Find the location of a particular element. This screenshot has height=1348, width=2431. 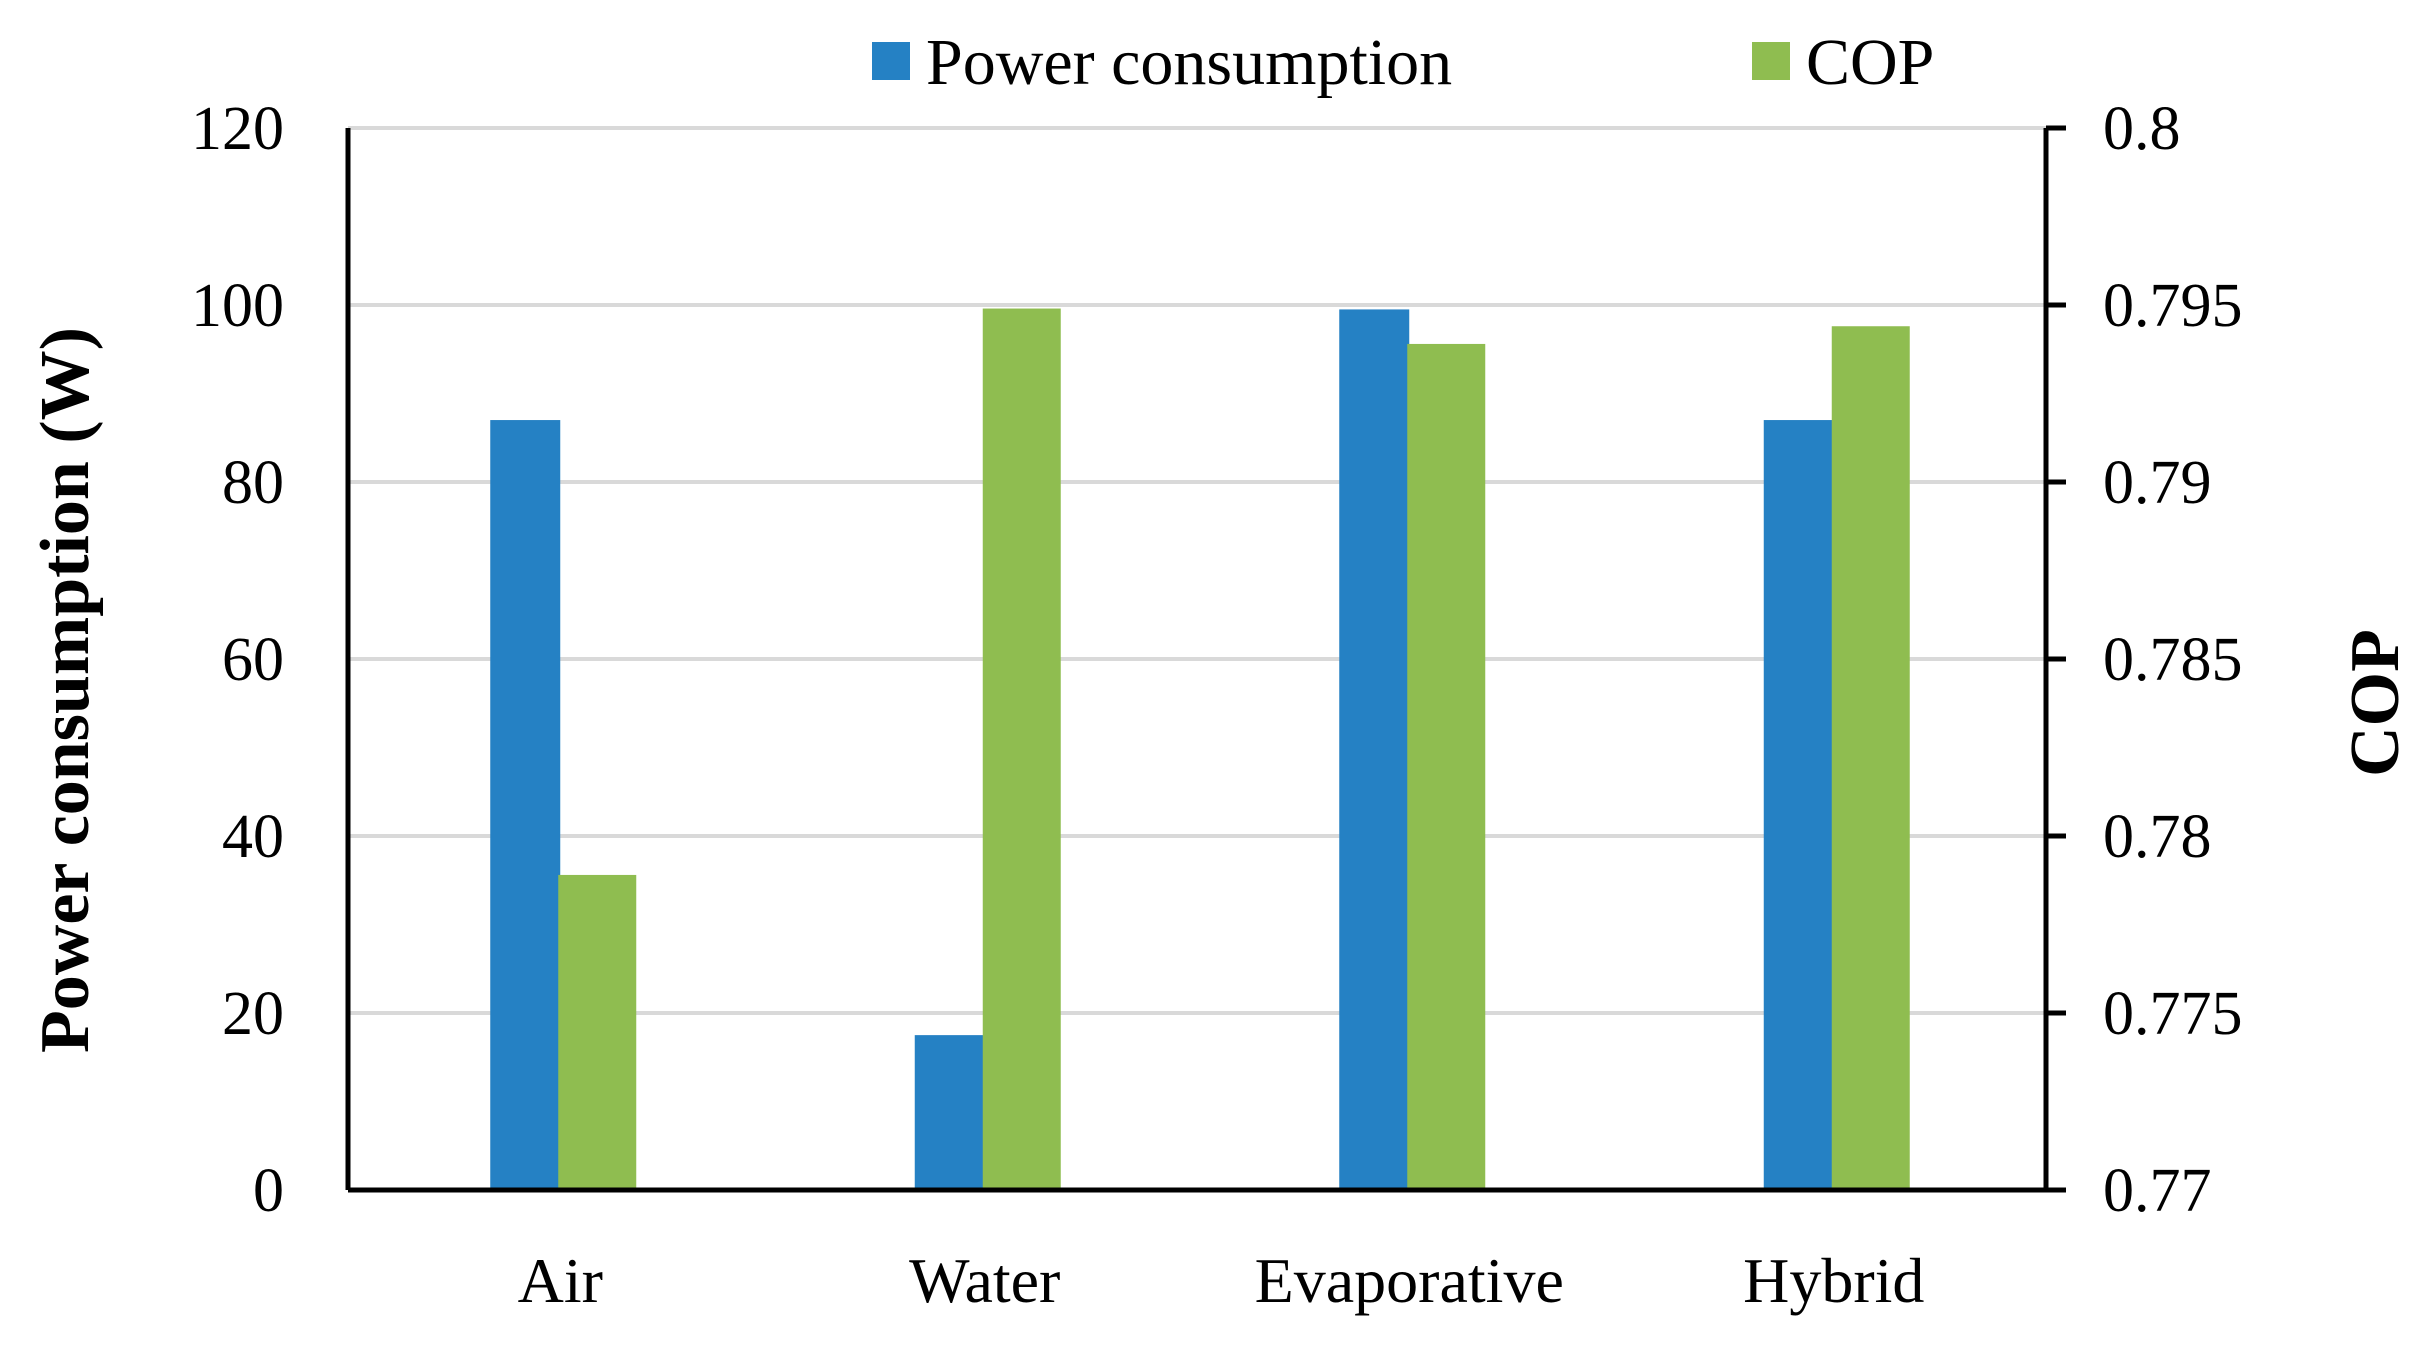

legend-swatch-power is located at coordinates (891, 61).